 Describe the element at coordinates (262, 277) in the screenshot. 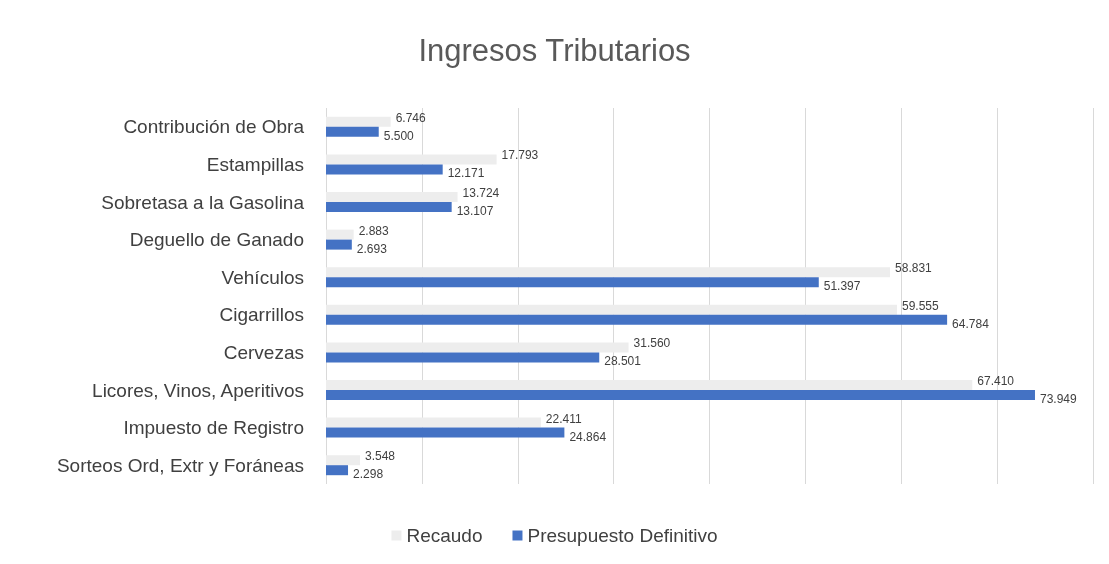

I see `y-tick-label: Vehículos` at that location.